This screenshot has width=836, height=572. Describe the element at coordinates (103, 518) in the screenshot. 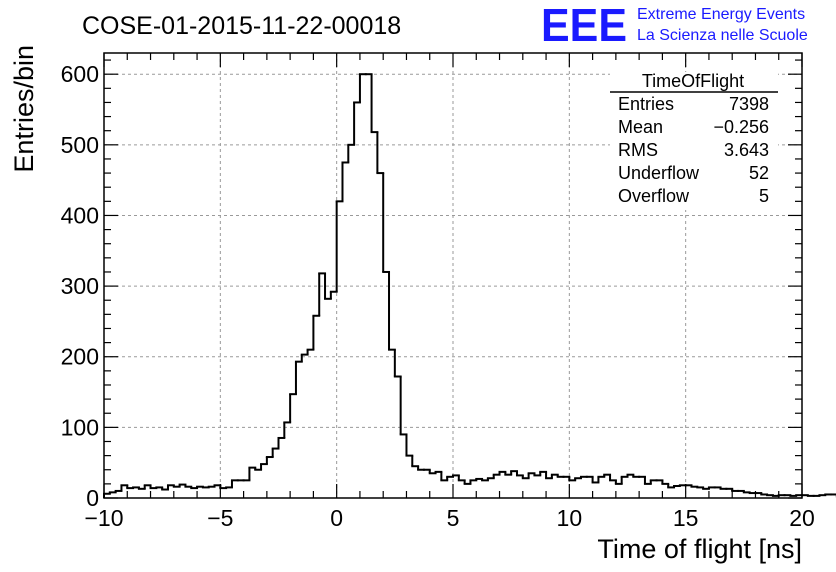

I see `x-tick-label: −10` at that location.